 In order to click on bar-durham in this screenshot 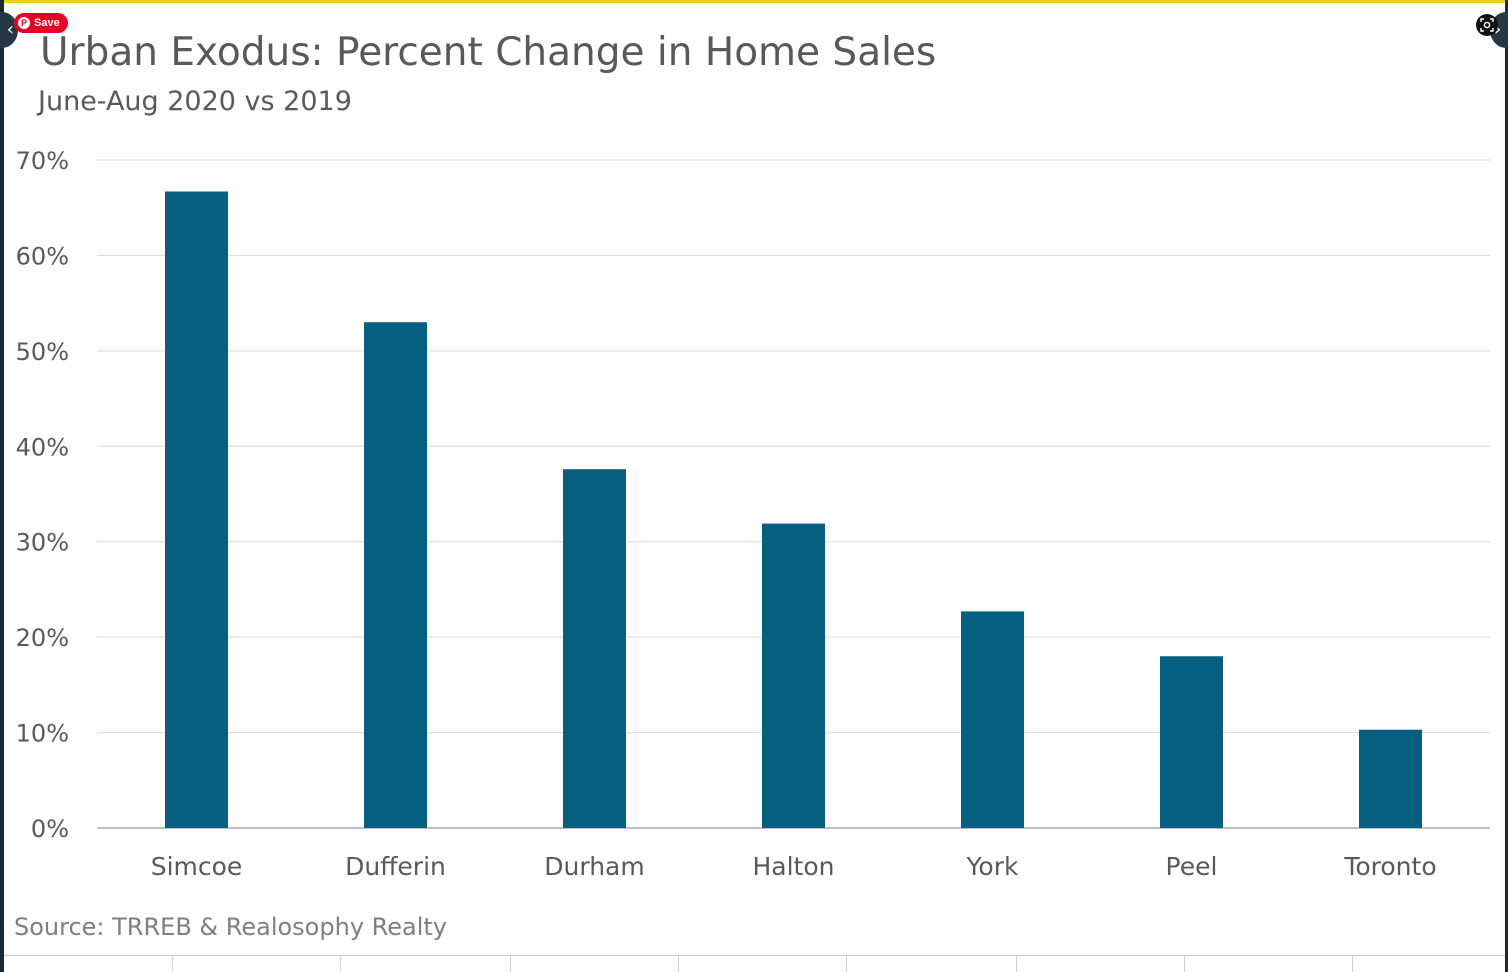, I will do `click(594, 648)`.